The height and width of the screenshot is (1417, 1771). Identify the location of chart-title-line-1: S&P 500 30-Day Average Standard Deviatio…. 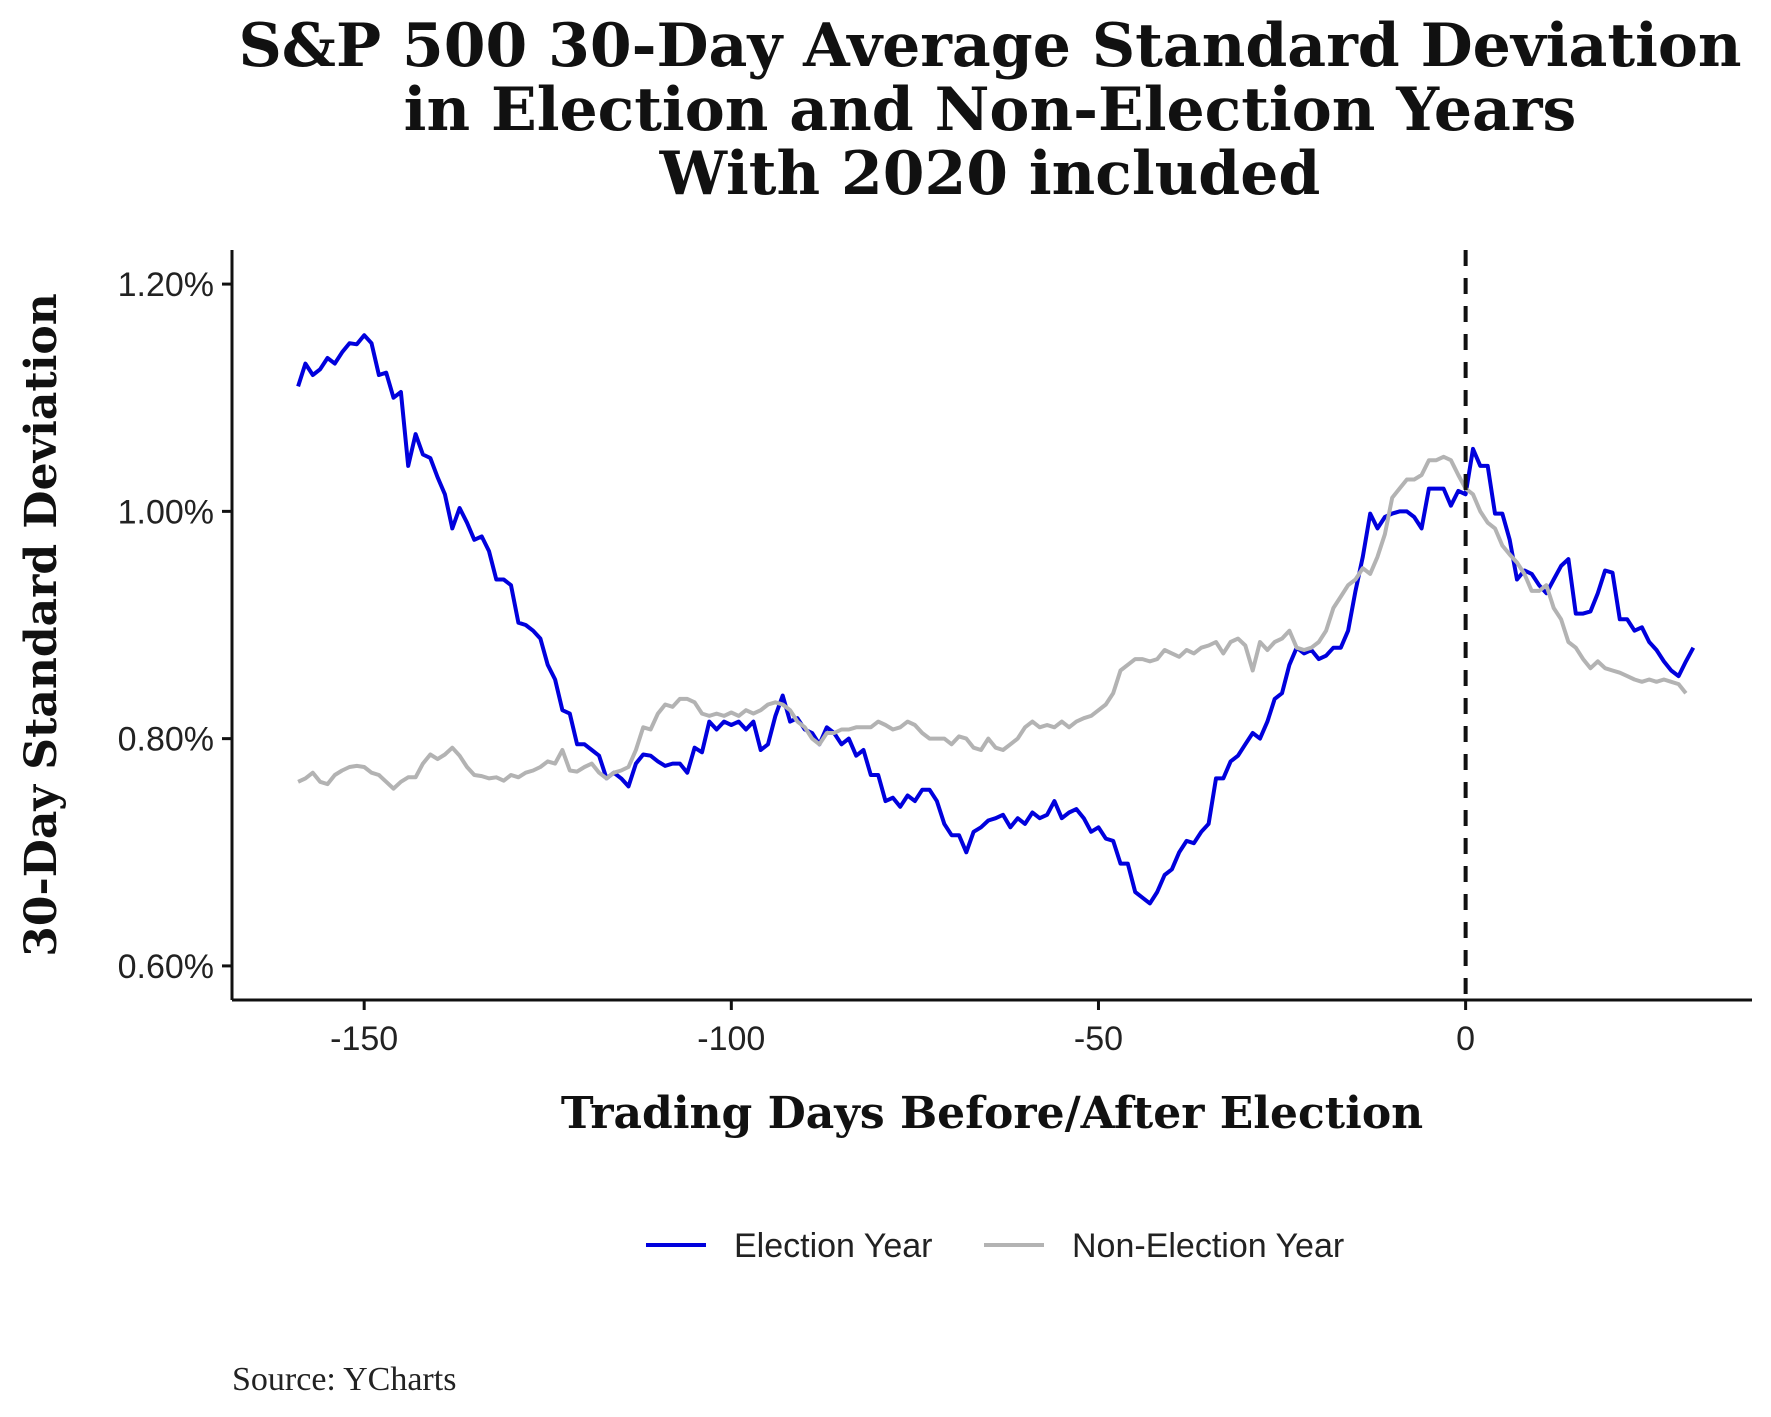
(989, 46).